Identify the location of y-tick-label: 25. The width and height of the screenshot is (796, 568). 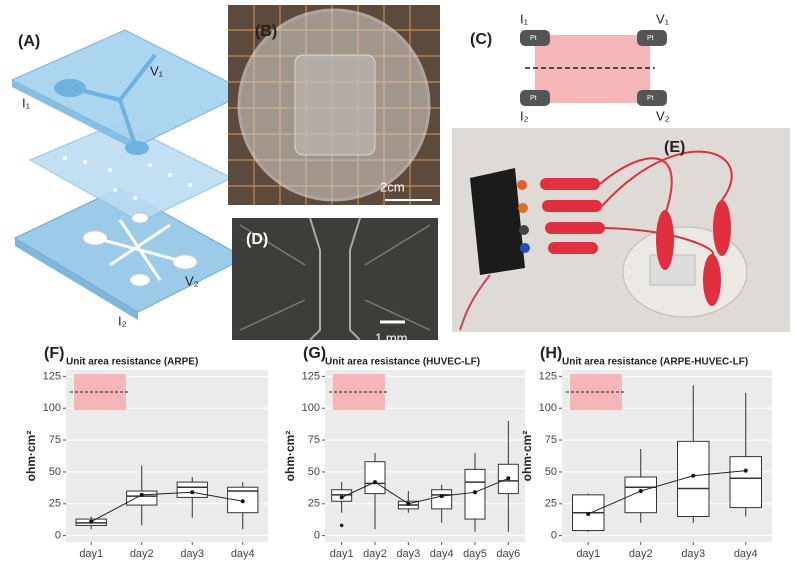
(55, 504).